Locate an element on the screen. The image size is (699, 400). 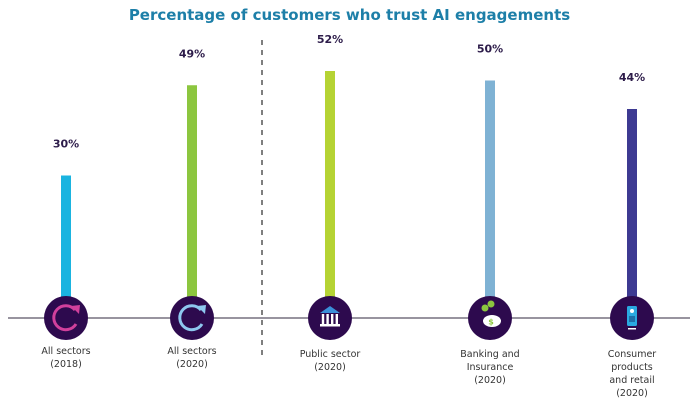
roof is located at coordinates (330, 309).